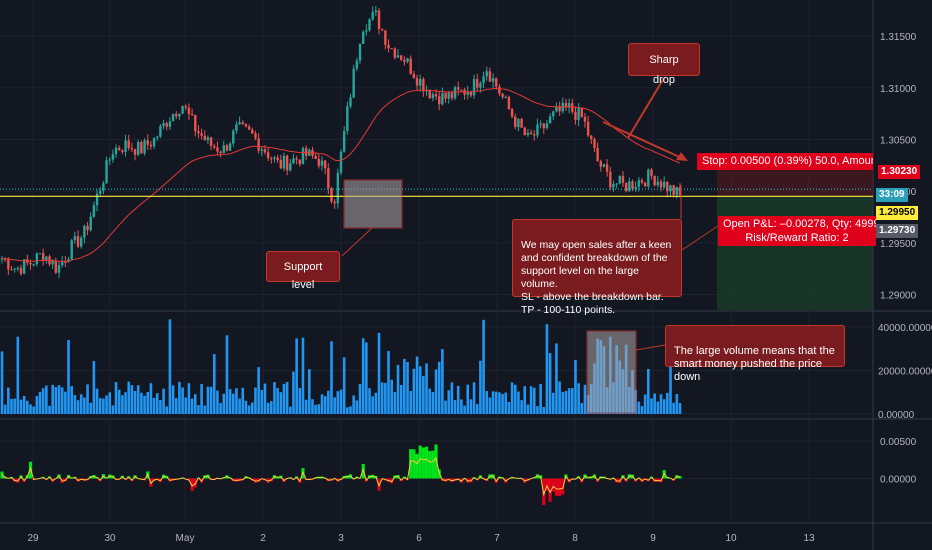 This screenshot has height=550, width=932. What do you see at coordinates (644, 141) in the screenshot?
I see `sharp-drop-arrow` at bounding box center [644, 141].